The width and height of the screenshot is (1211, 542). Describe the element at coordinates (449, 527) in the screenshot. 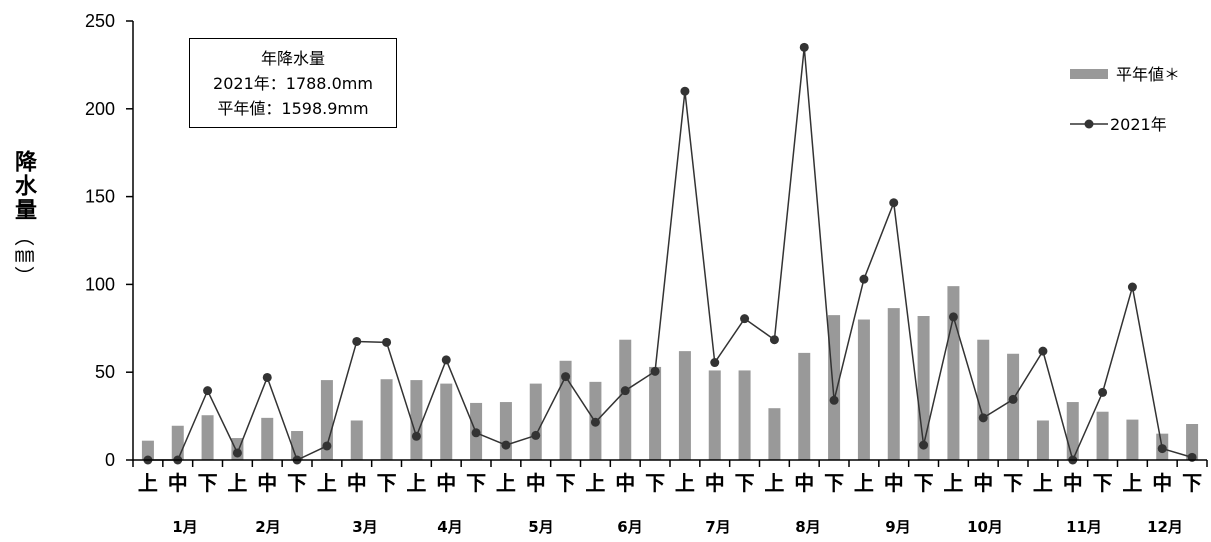

I see `month-label: 4月` at that location.